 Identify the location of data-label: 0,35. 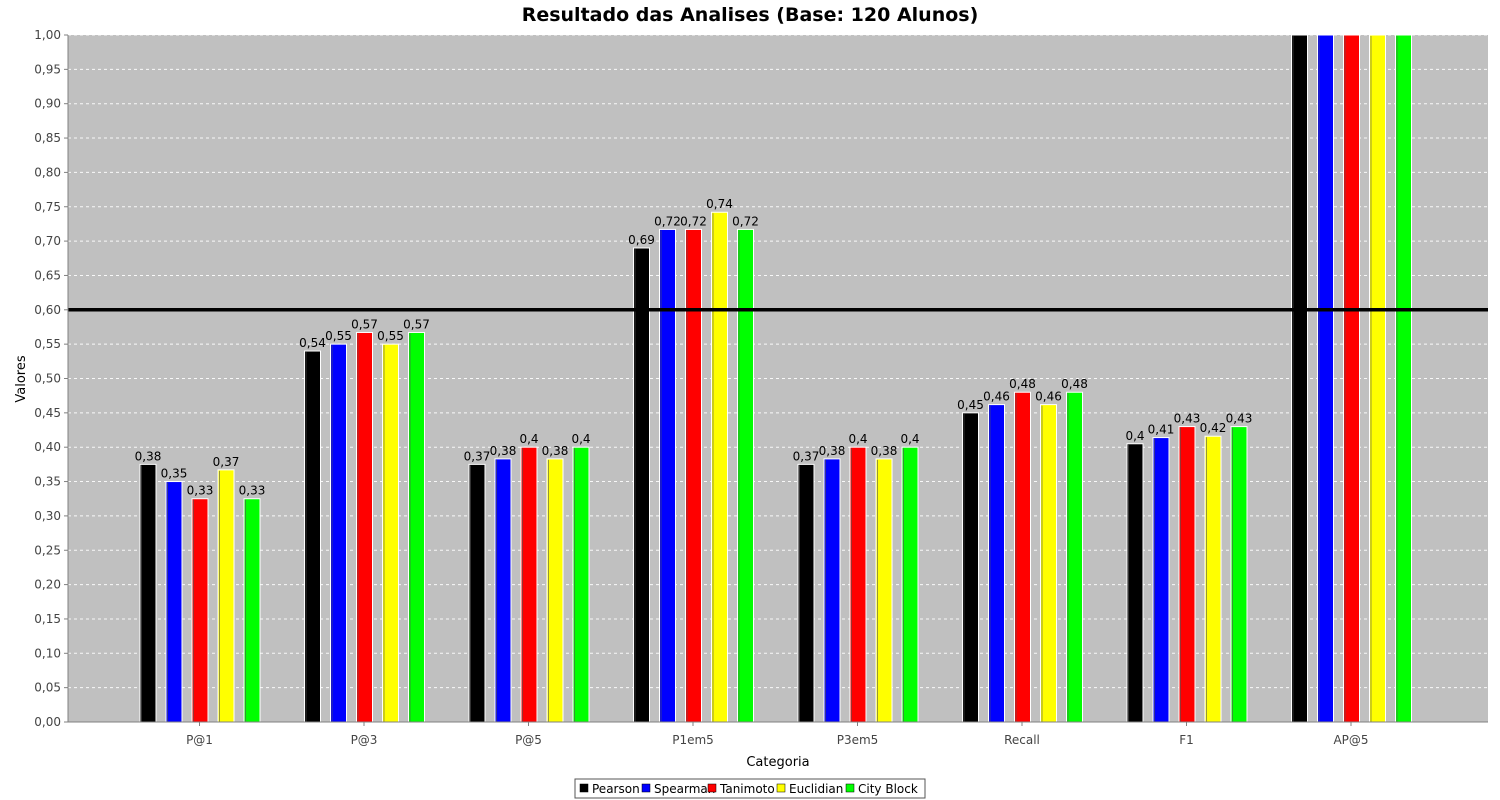
(174, 474).